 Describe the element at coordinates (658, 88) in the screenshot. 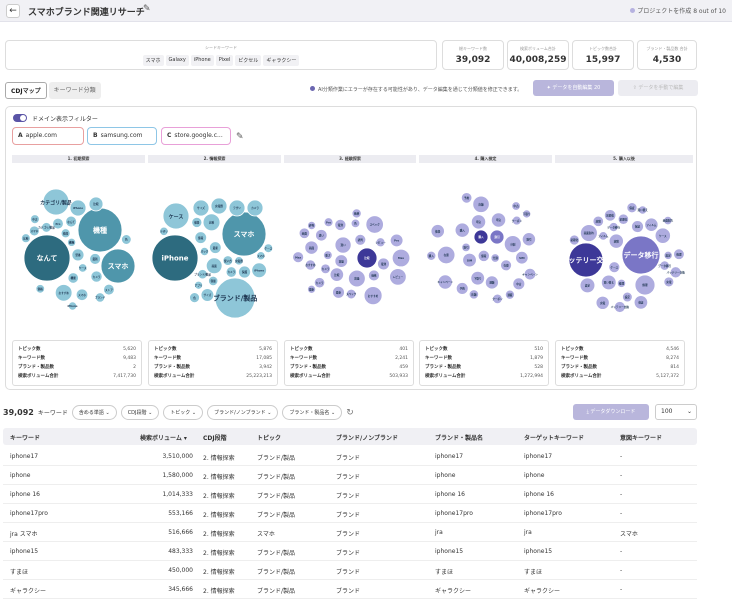

I see `manual-edit-button: ⇪ データを手動で編集` at that location.